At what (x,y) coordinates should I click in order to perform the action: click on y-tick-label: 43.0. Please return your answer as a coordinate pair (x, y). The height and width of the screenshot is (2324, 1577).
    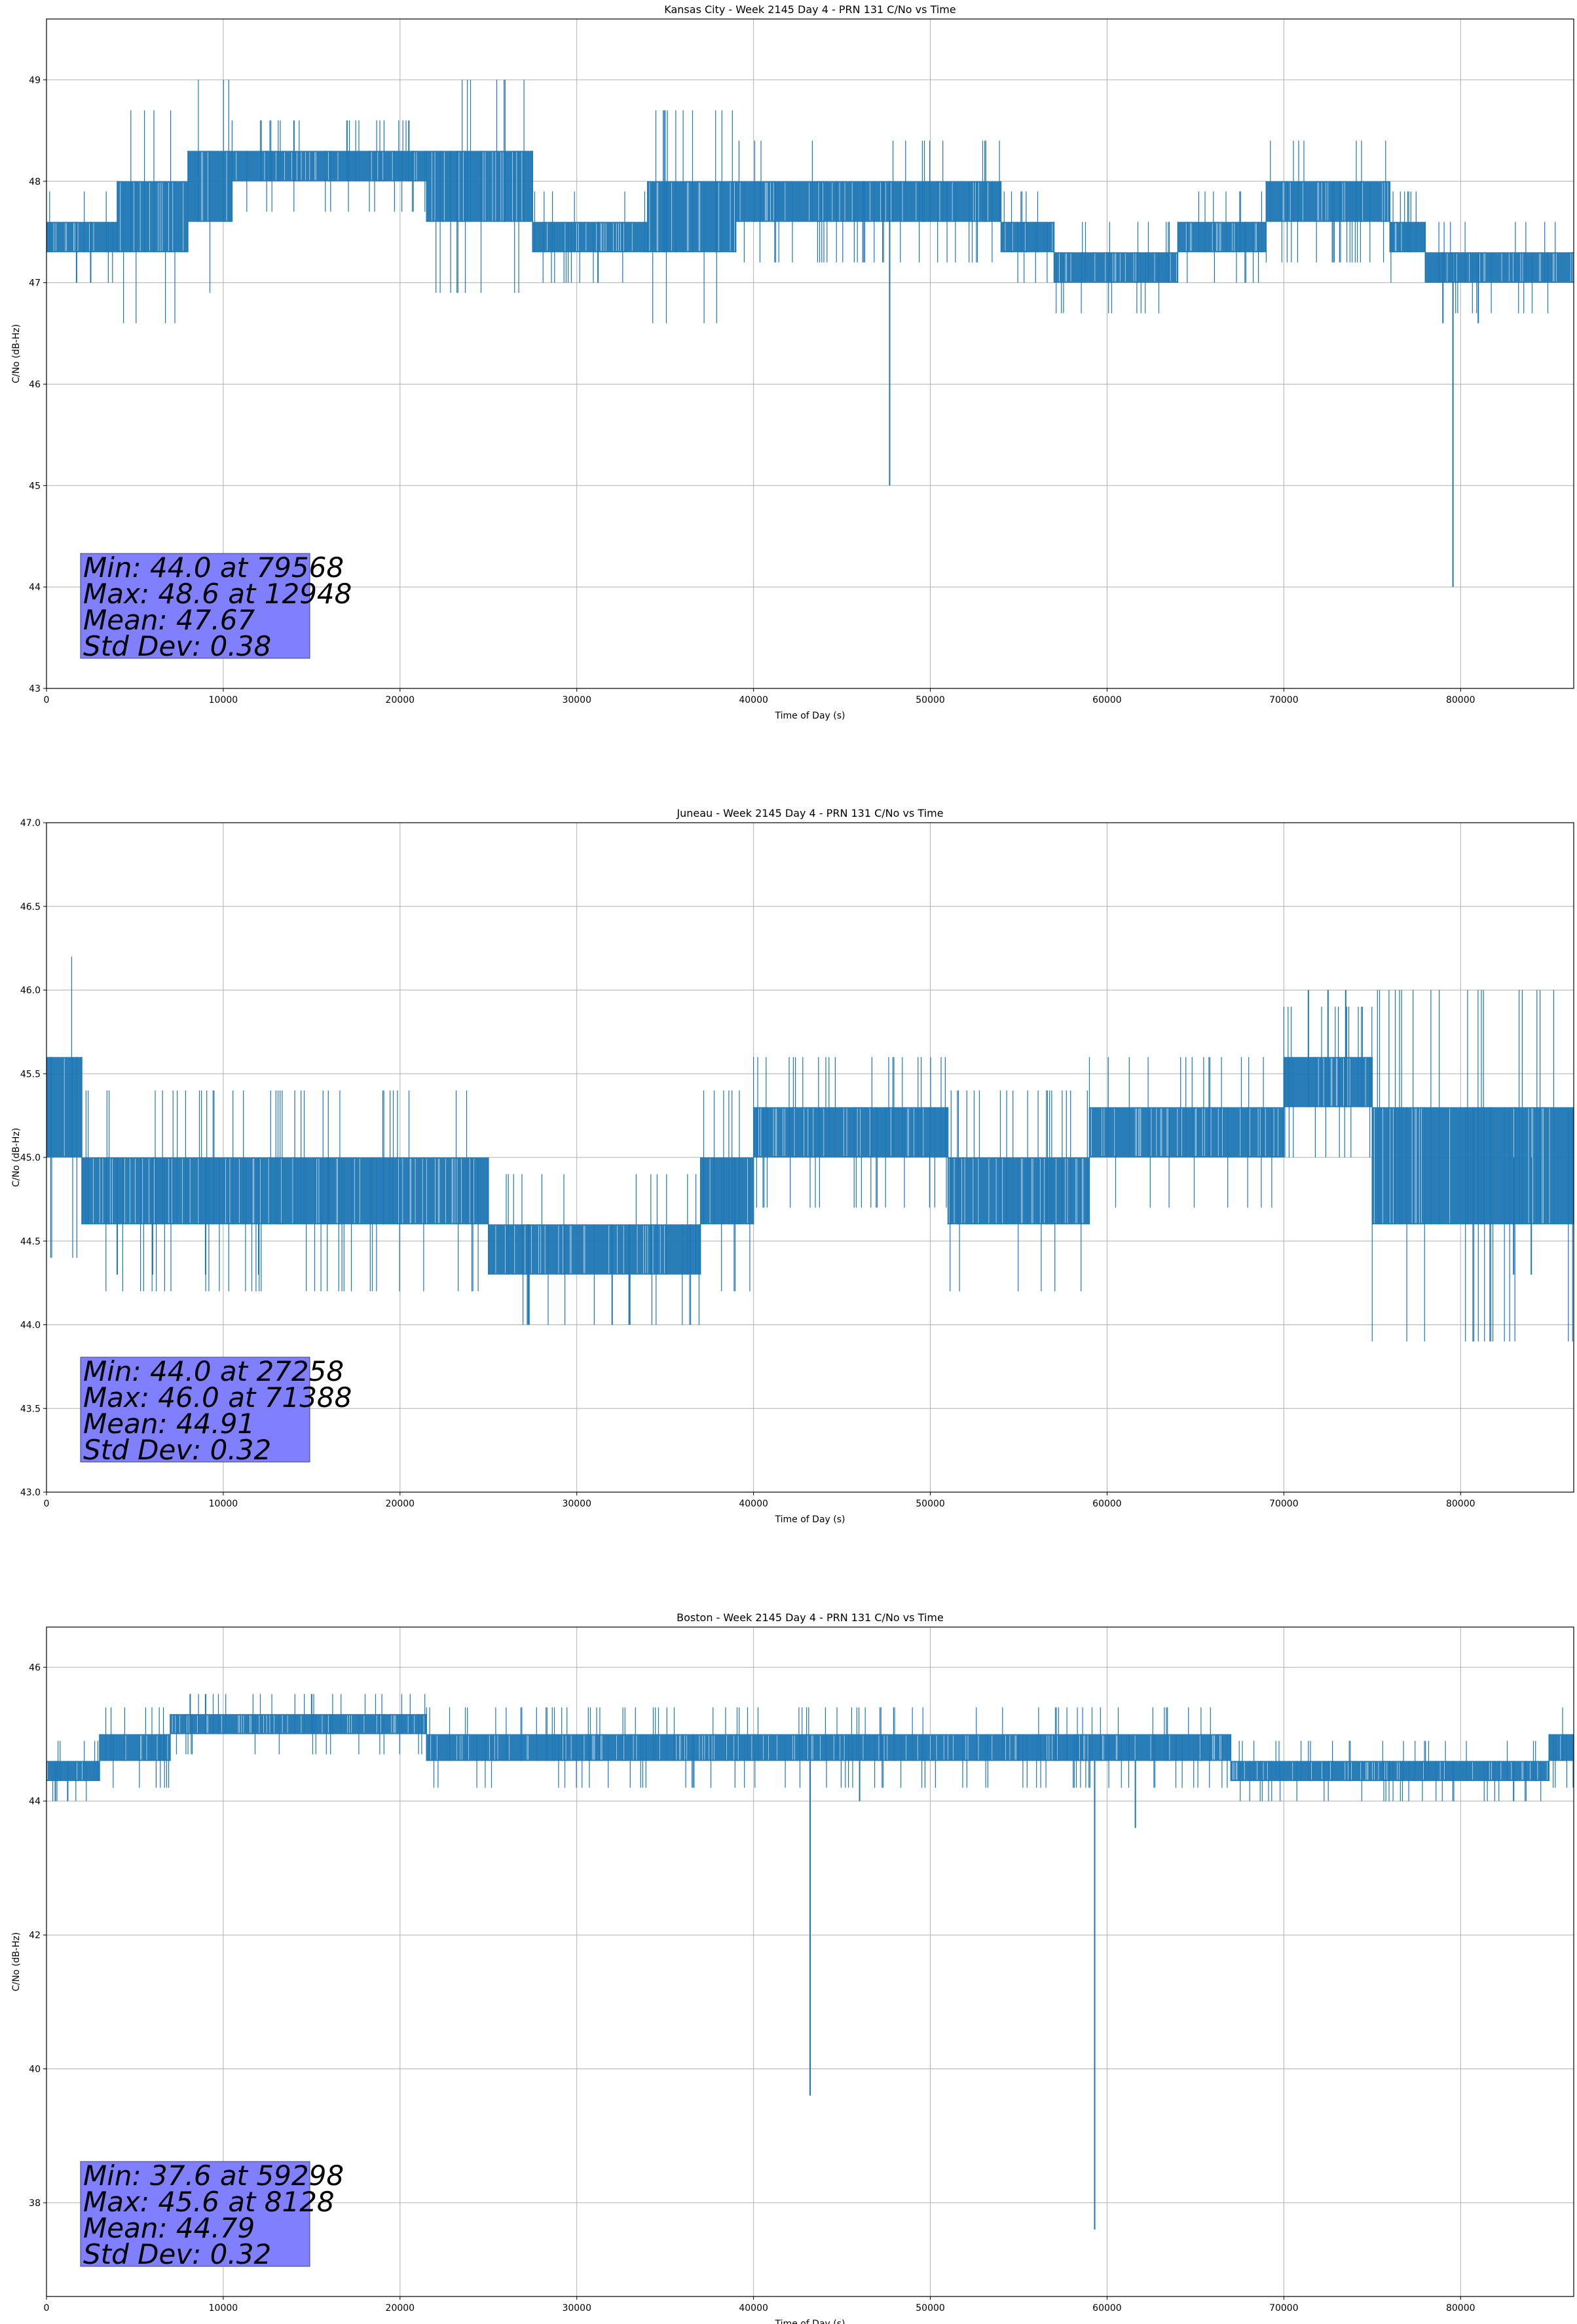
    Looking at the image, I should click on (30, 1493).